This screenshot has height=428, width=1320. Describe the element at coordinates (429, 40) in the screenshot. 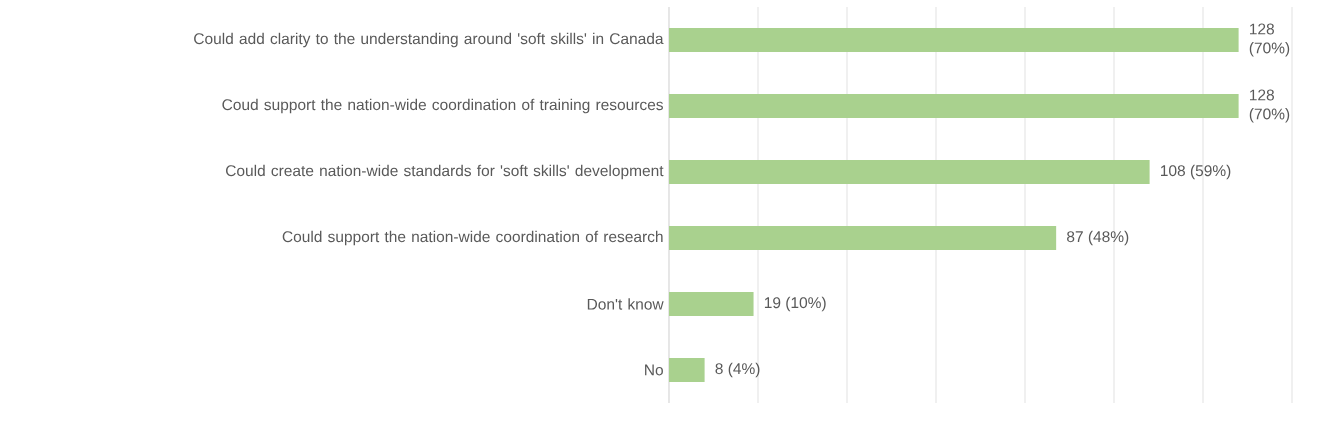

I see `y-tick-label: Could add clarity to the understanding around 'soft skills' in Canada` at that location.